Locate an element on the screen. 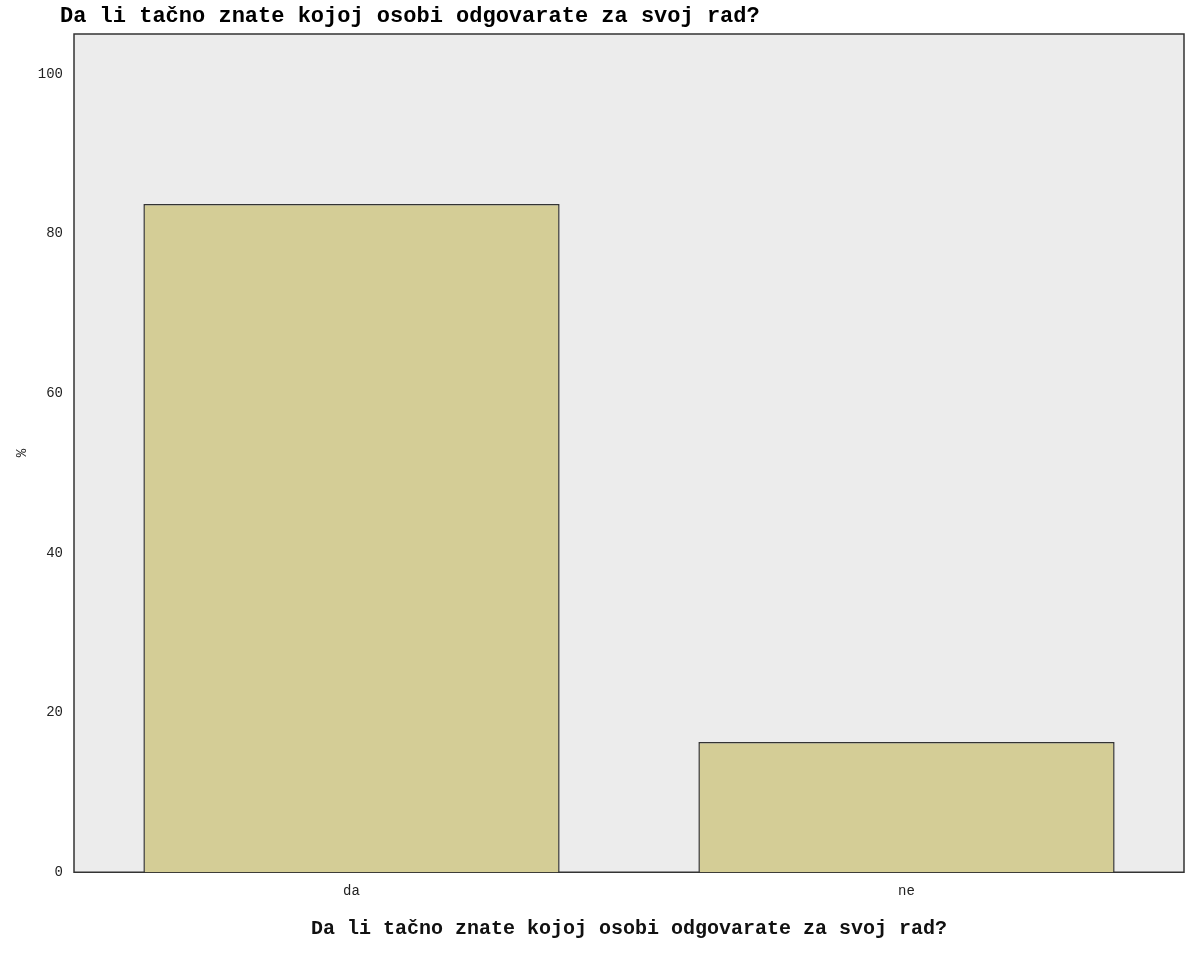  x-axis-title: Da li tačno znate kojoj osobi odgovarate za svoj rad? is located at coordinates (629, 929).